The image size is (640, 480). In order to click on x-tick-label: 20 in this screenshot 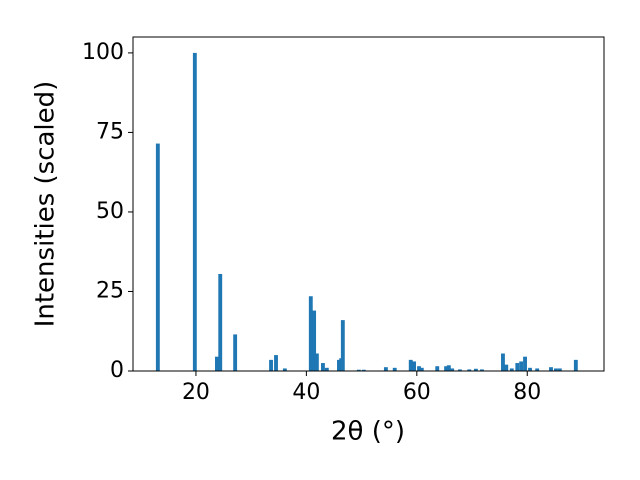, I will do `click(196, 392)`.